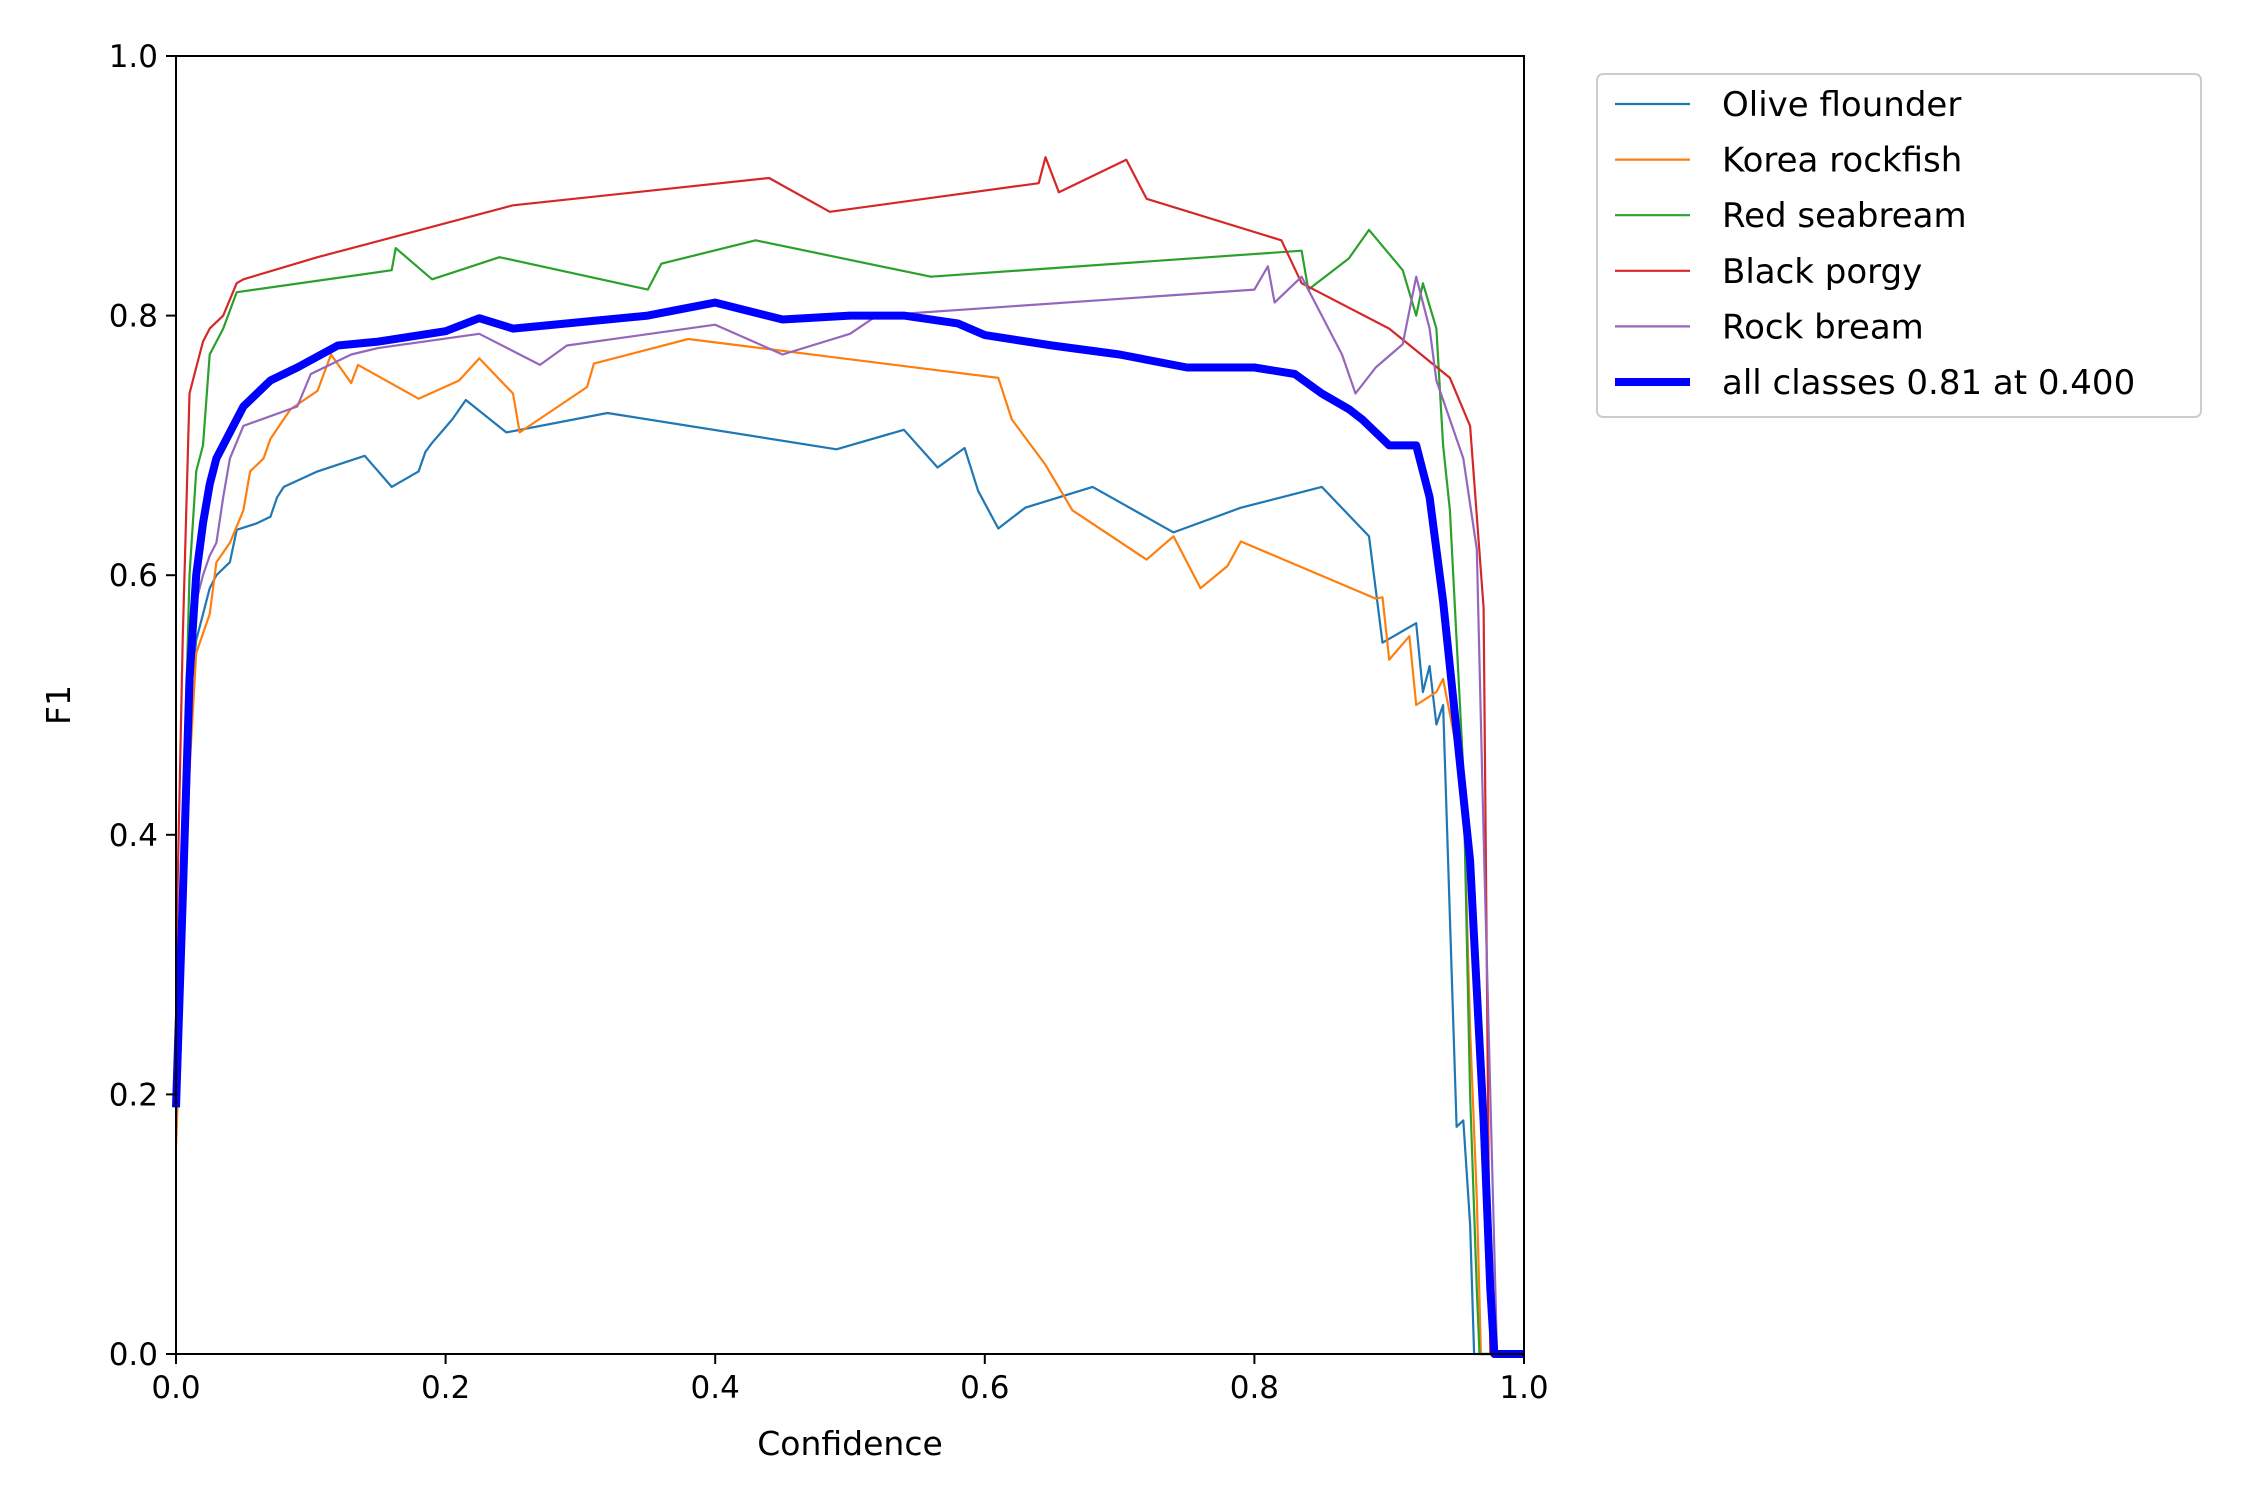  What do you see at coordinates (1842, 161) in the screenshot?
I see `legend-label-1: Korea rockfish` at bounding box center [1842, 161].